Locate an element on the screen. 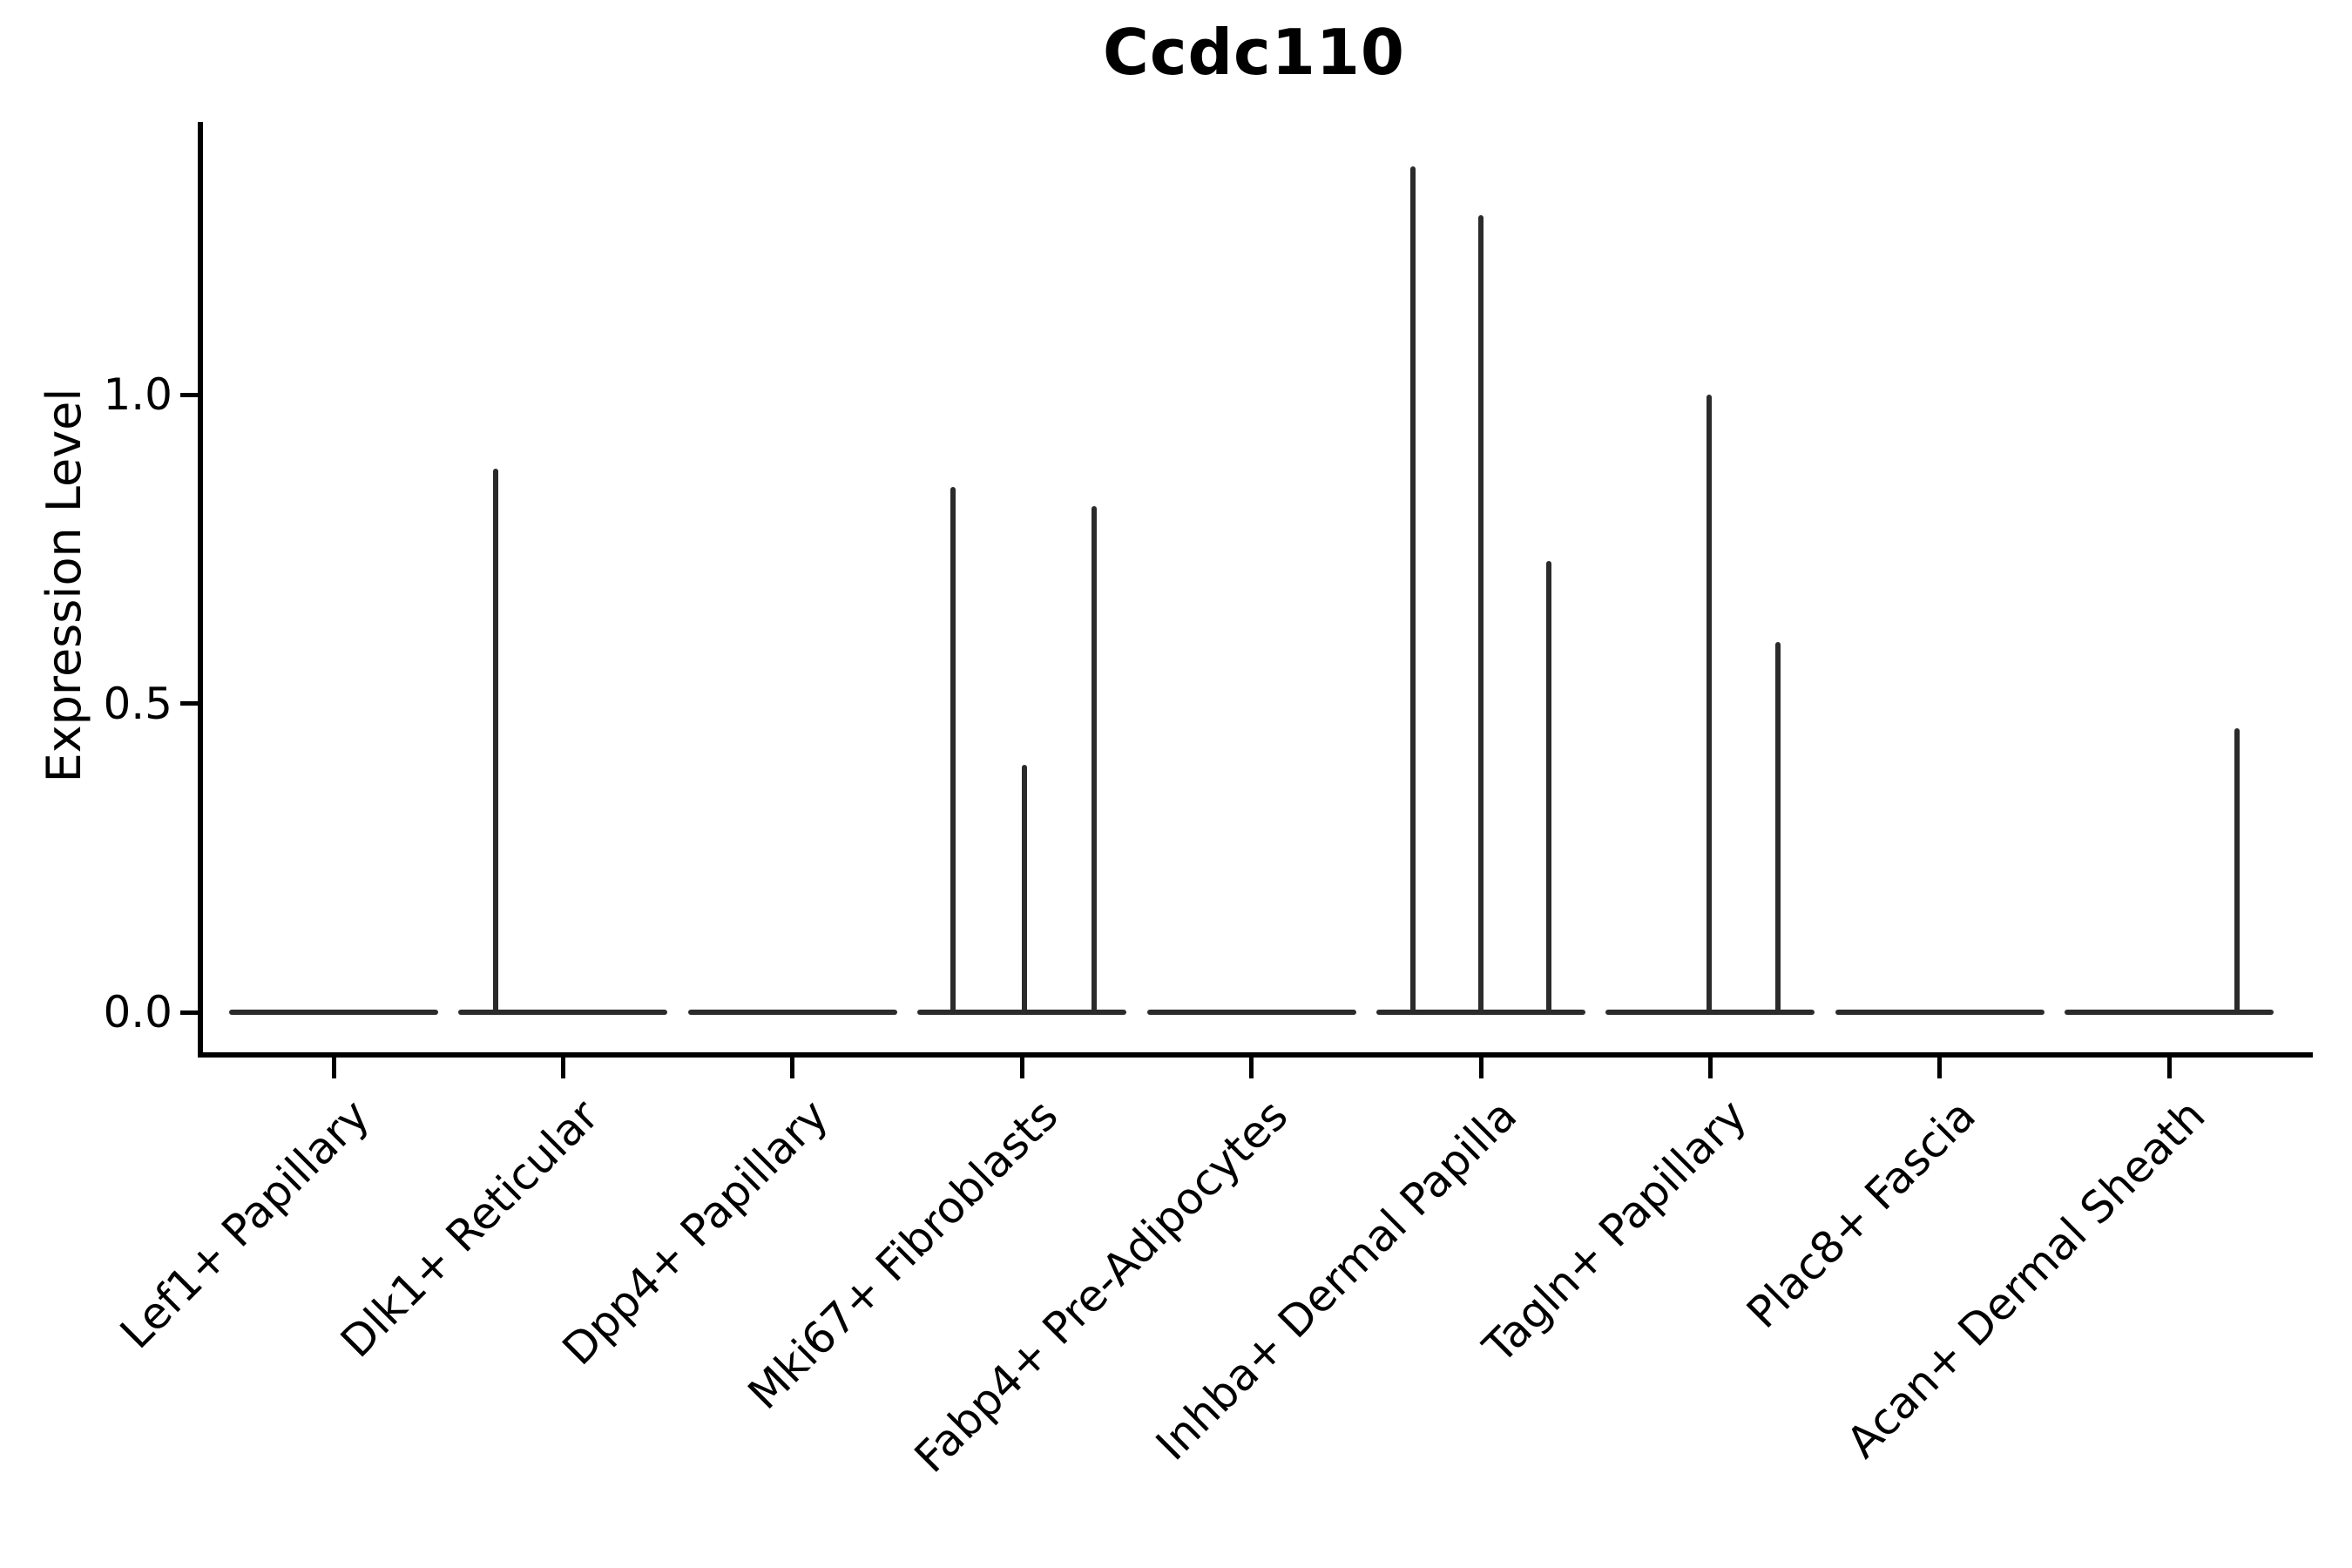  x-tick-label: Plac8+ Fascia is located at coordinates (1861, 1214).